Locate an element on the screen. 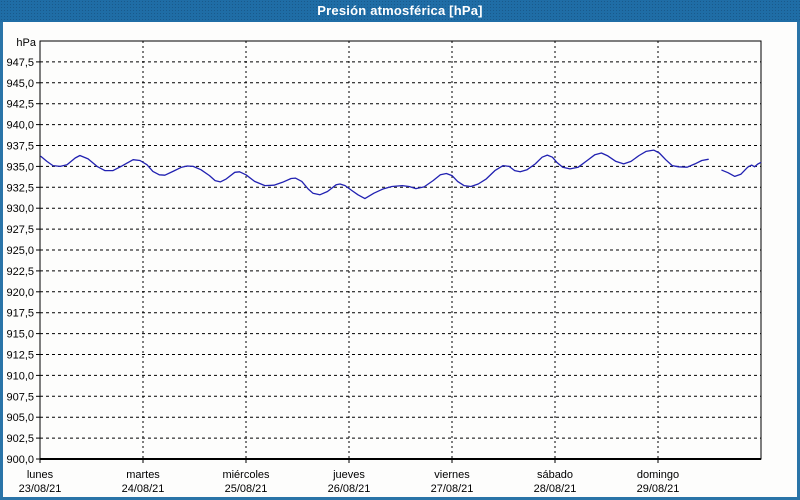  y-tick-label: 917,5 is located at coordinates (20, 314).